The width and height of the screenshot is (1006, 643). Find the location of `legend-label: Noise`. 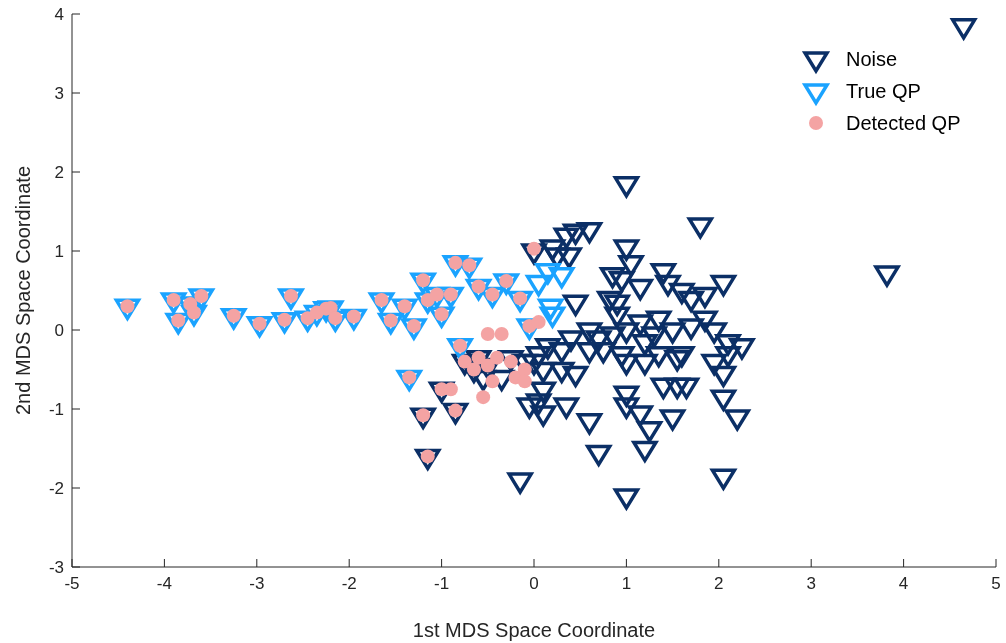

legend-label: Noise is located at coordinates (872, 59).